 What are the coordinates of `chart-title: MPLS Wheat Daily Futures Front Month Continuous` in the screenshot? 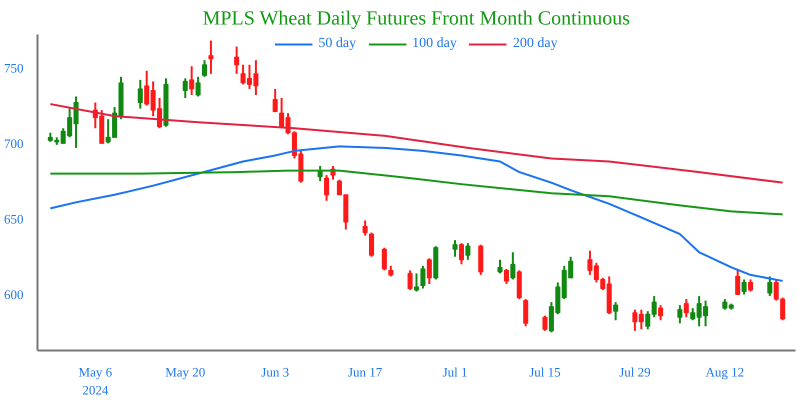 It's located at (416, 19).